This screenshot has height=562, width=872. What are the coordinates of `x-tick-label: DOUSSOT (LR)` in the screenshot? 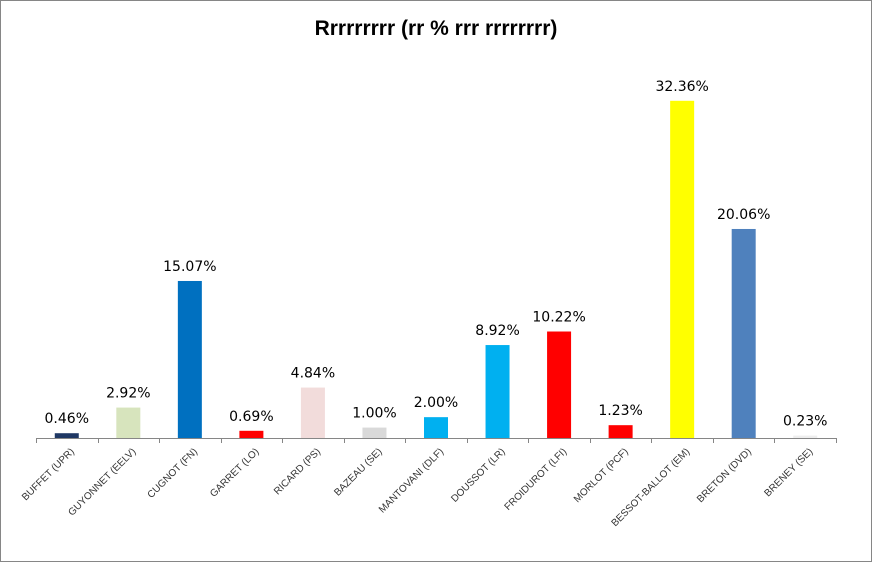 It's located at (478, 475).